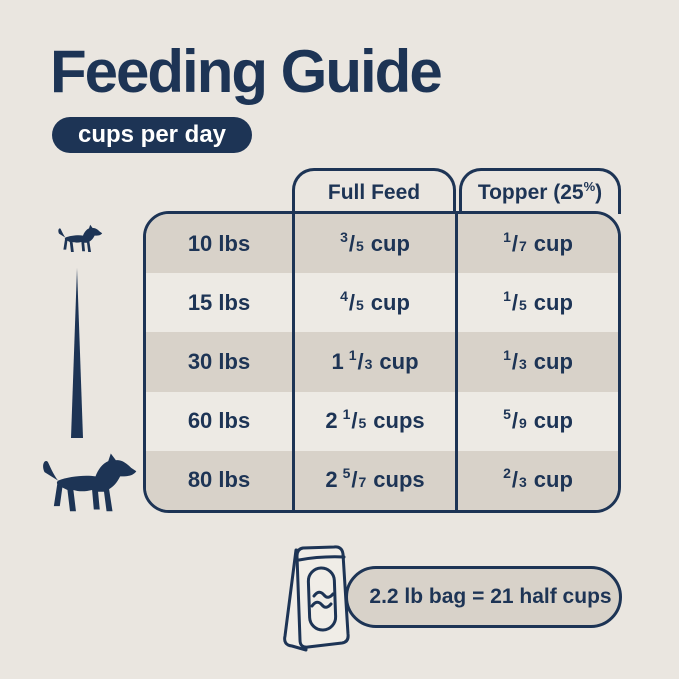 This screenshot has height=679, width=679. I want to click on table-row-80lbs: 80 lbs 2 5/7 cups 2/3 cup, so click(382, 480).